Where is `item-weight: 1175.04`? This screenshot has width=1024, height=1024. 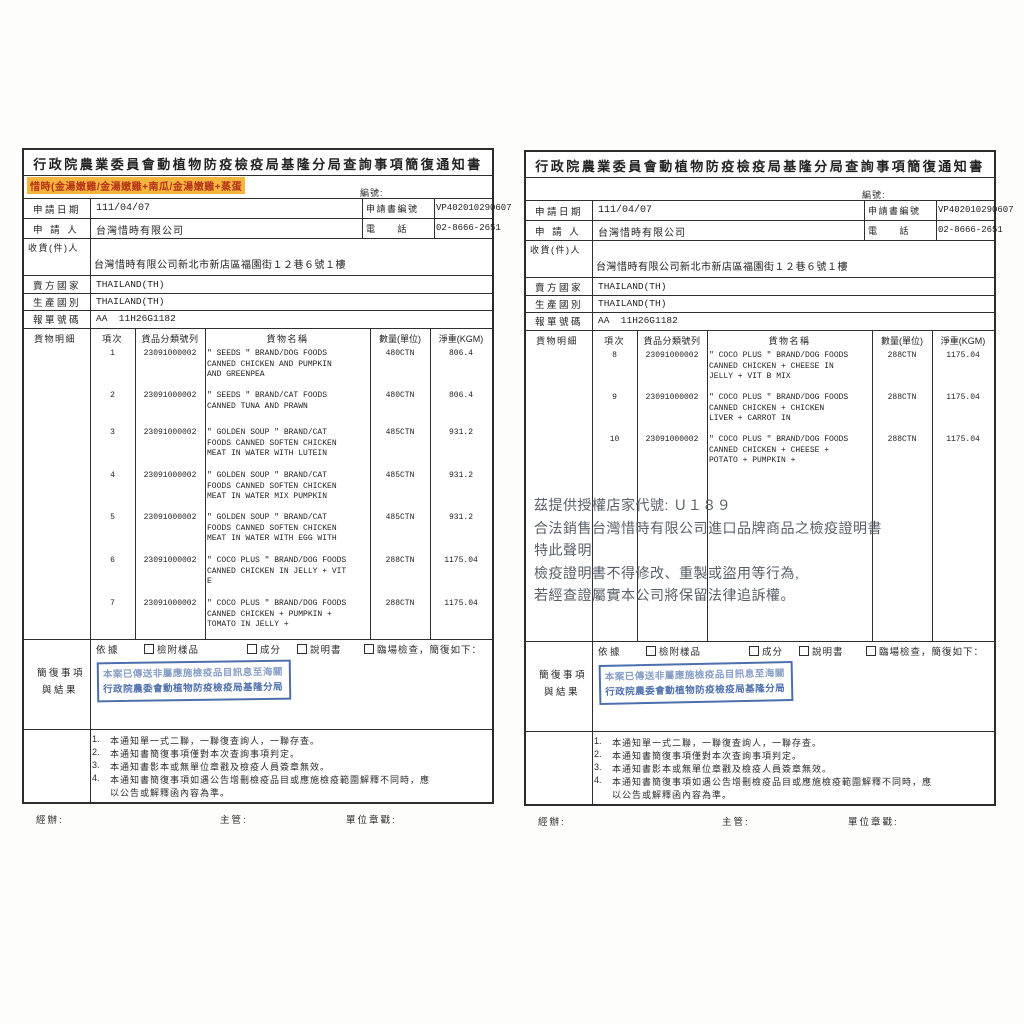
item-weight: 1175.04 is located at coordinates (963, 397).